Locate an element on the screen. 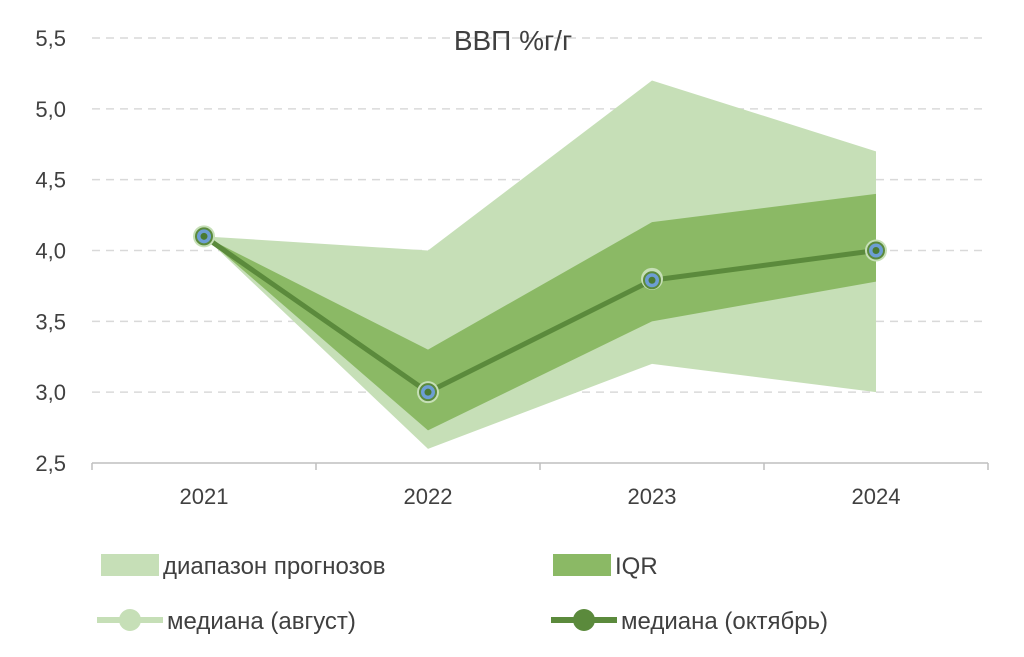 This screenshot has height=657, width=1024. chart-title: ВВП %г/г is located at coordinates (513, 40).